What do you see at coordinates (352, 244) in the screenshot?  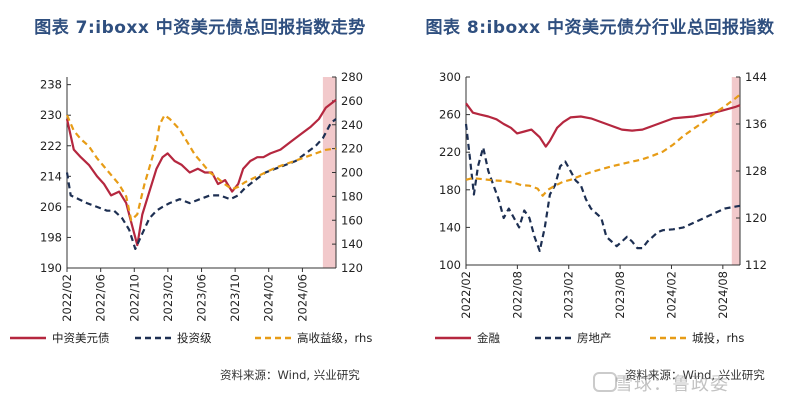 I see `y-tick-label-right: 140` at bounding box center [352, 244].